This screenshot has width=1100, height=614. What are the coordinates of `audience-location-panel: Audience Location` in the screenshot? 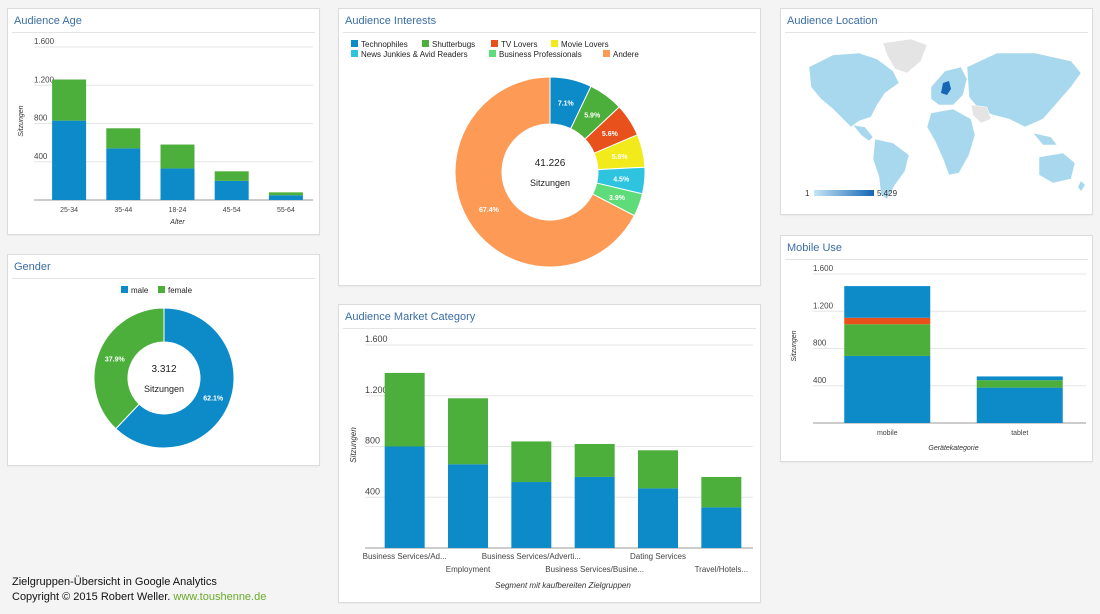 It's located at (936, 111).